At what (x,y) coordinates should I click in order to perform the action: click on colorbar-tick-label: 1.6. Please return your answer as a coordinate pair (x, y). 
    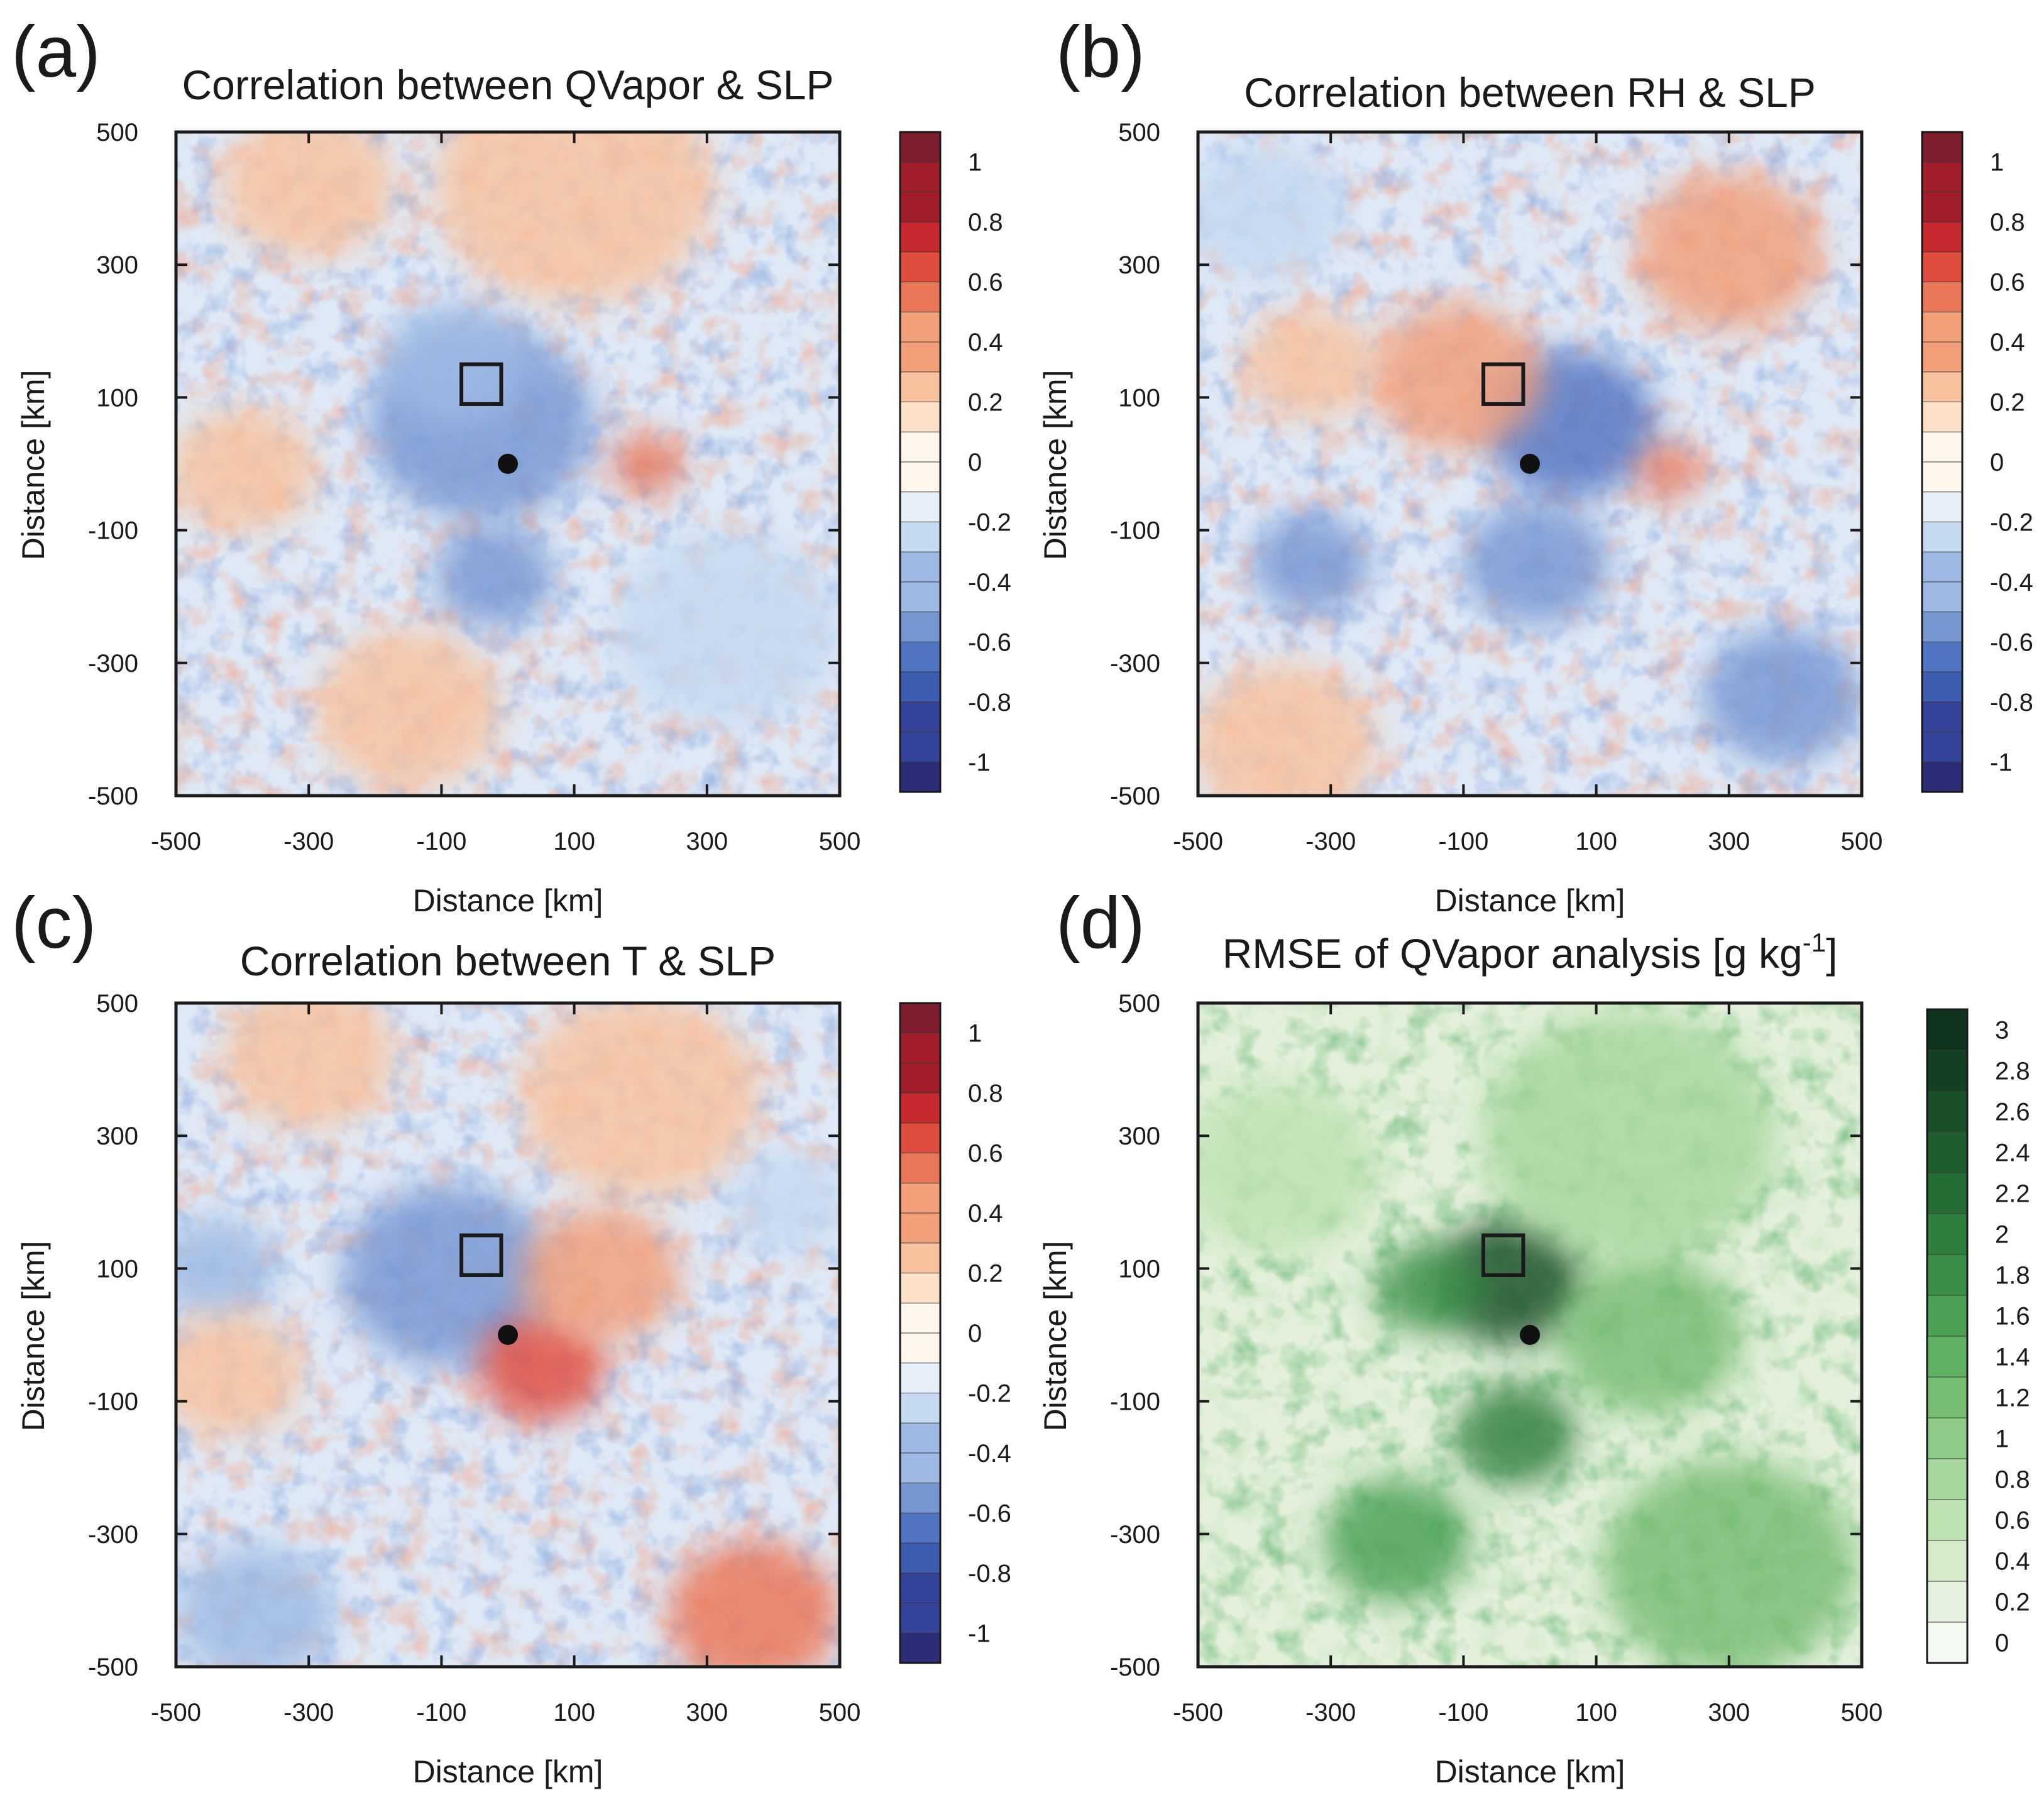
    Looking at the image, I should click on (2013, 1316).